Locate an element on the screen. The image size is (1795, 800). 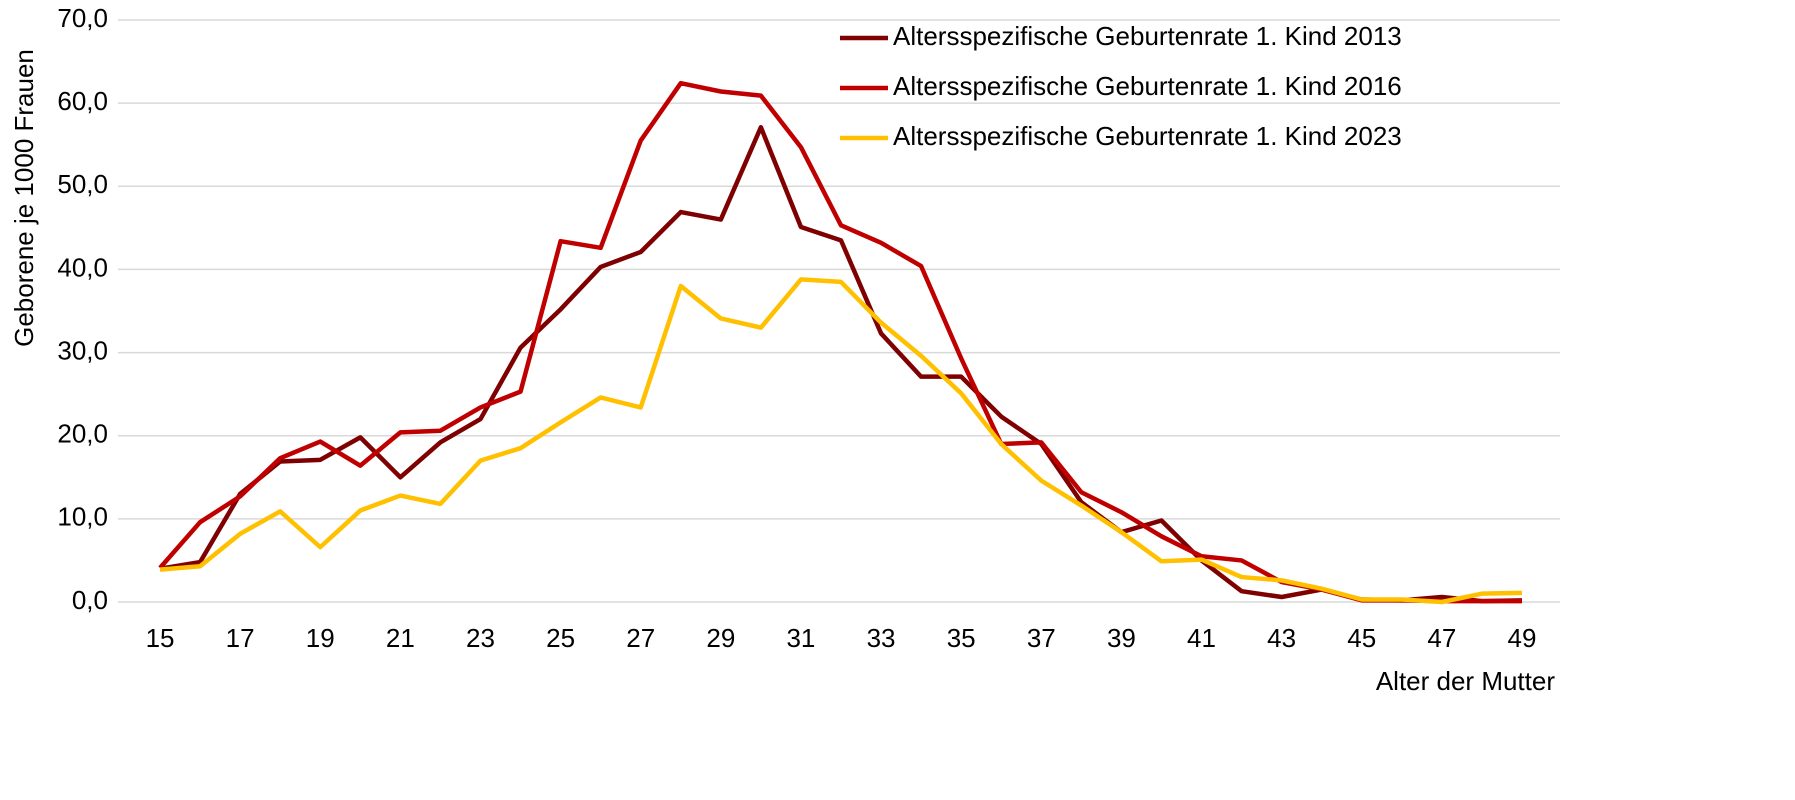
x-tick-label: 49 is located at coordinates (1522, 638).